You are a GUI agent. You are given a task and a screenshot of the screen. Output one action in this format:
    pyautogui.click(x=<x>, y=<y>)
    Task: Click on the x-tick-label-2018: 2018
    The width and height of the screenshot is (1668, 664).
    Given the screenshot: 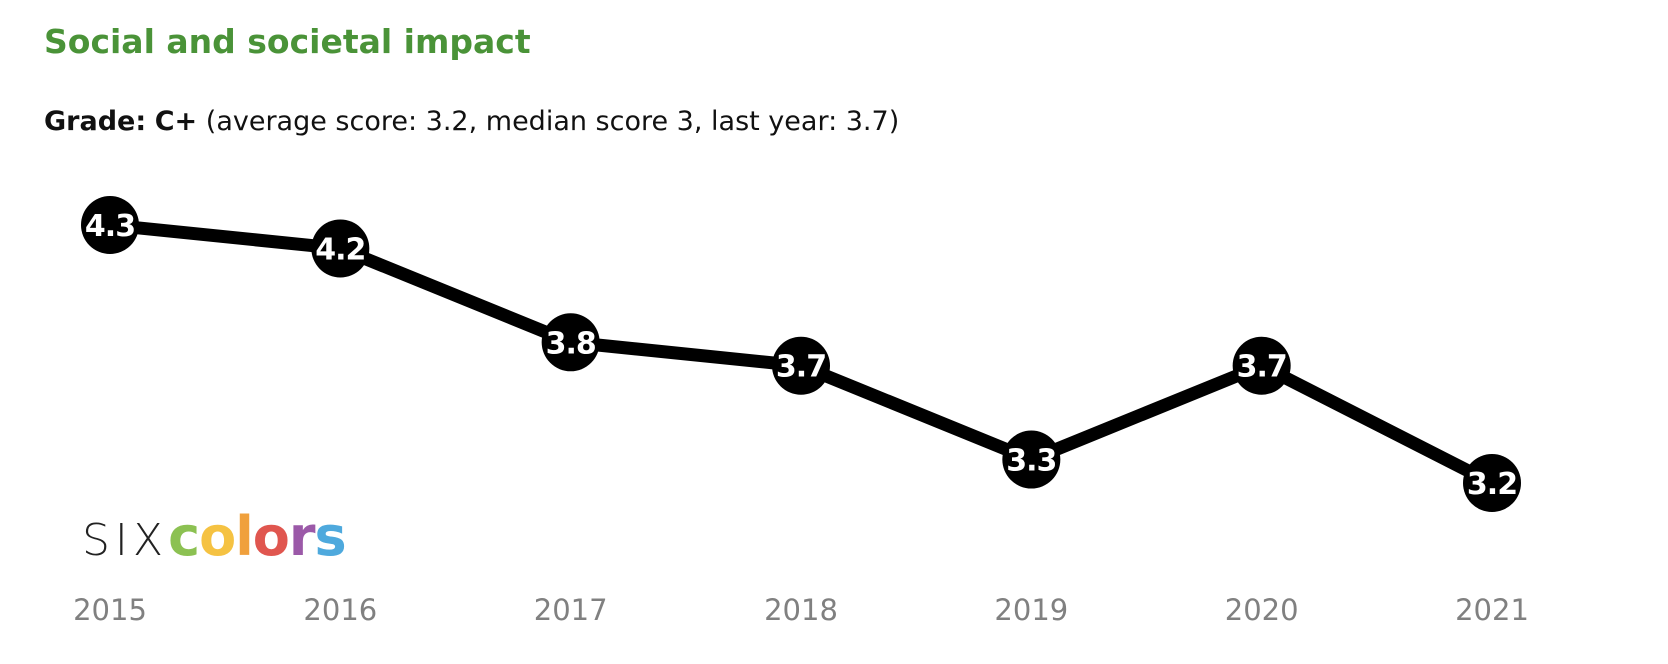 What is the action you would take?
    pyautogui.click(x=801, y=610)
    